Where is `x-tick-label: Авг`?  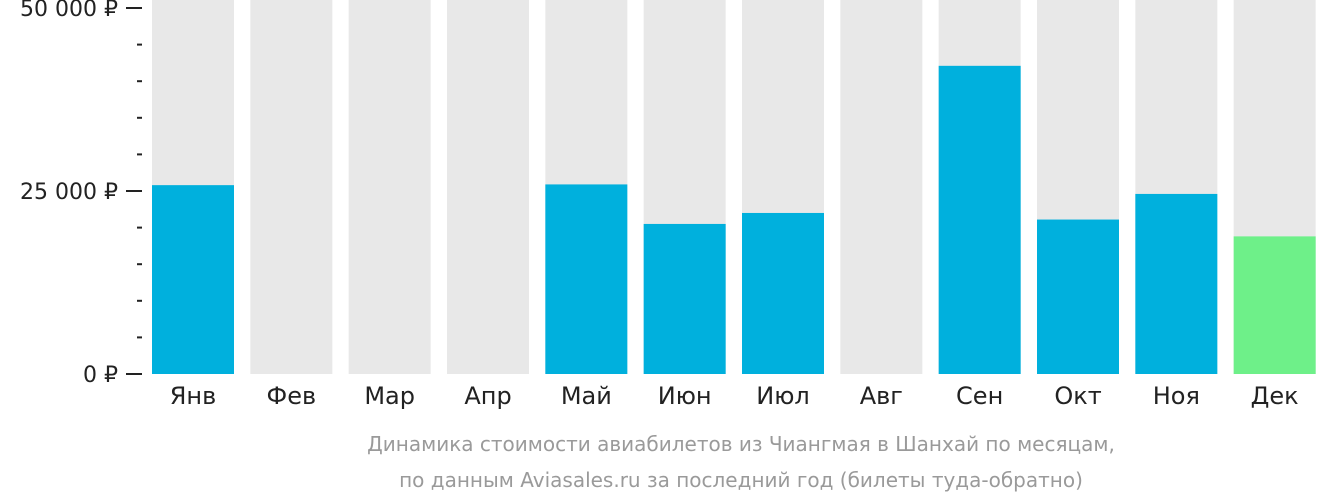
x-tick-label: Авг is located at coordinates (881, 396).